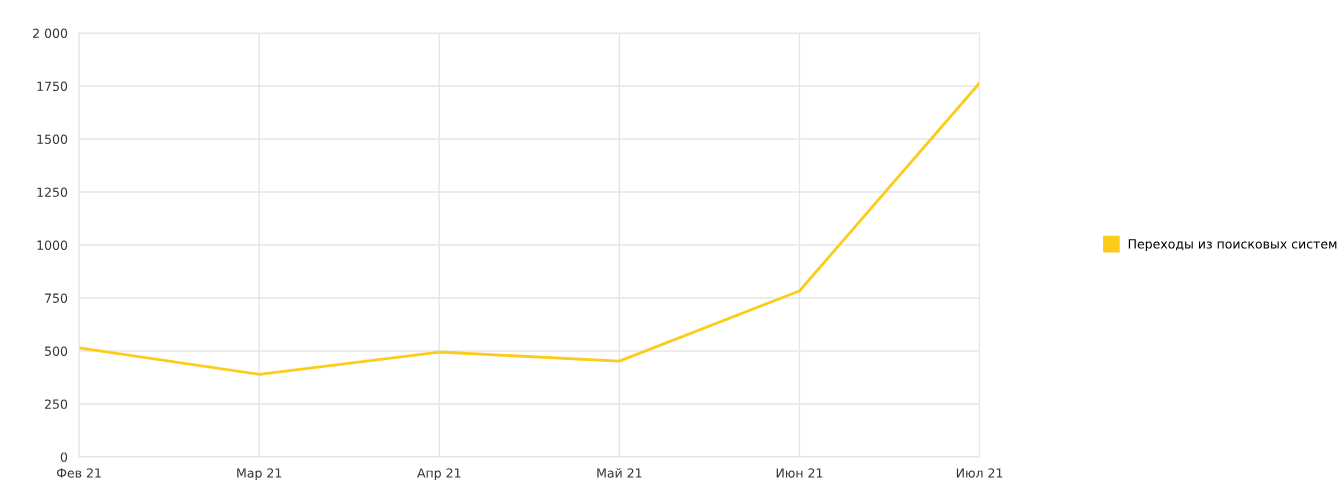 The height and width of the screenshot is (501, 1340). What do you see at coordinates (52, 86) in the screenshot?
I see `y-tick-label: 1750` at bounding box center [52, 86].